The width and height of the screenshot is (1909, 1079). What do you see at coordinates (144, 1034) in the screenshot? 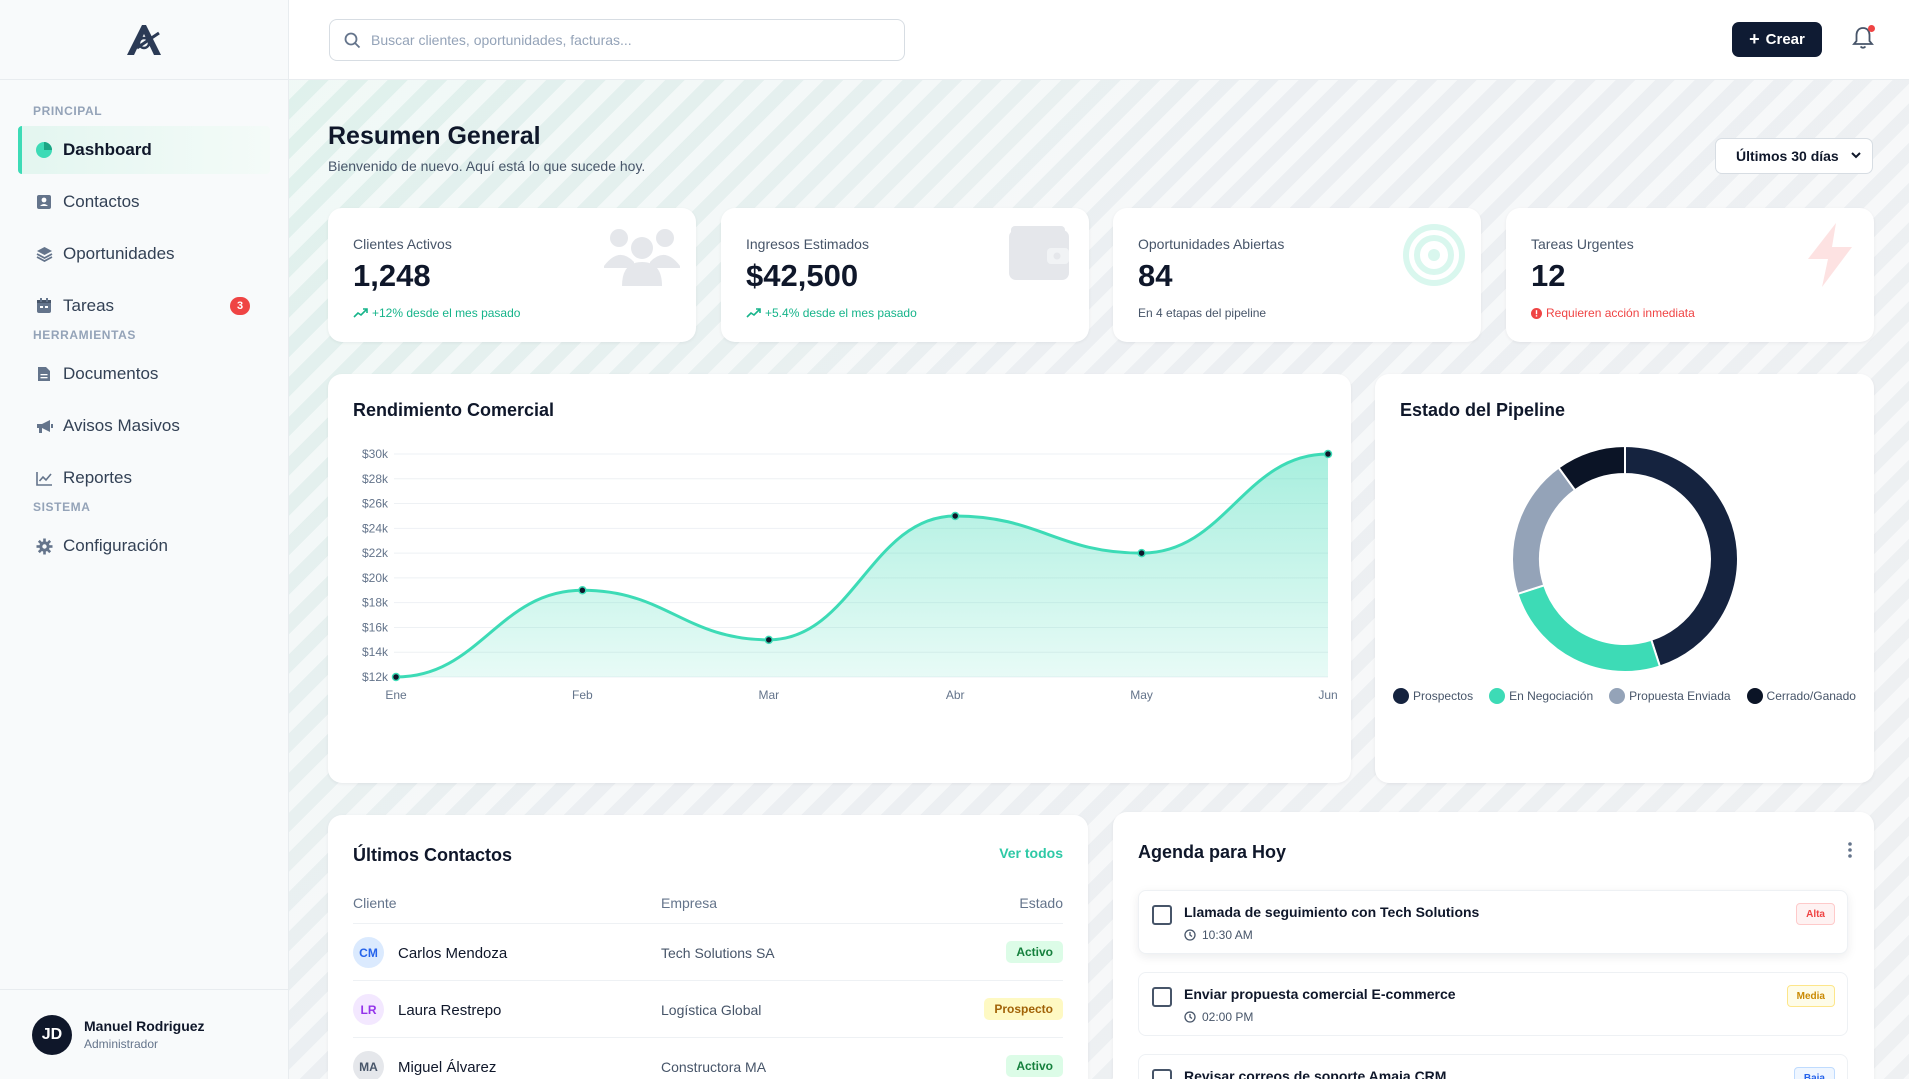
I see `user-profile: JD Manuel Rodriguez Administrador` at bounding box center [144, 1034].